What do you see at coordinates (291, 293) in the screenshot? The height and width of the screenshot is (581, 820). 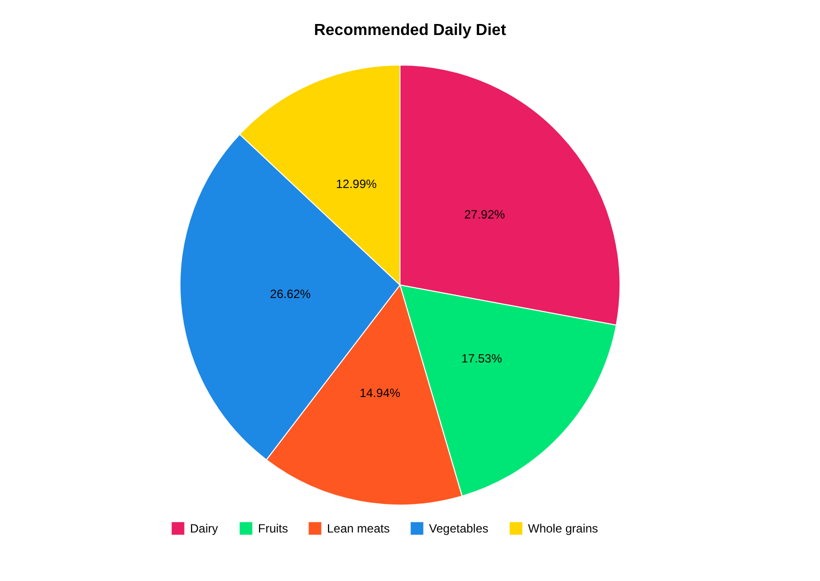 I see `data-label: 26.62%` at bounding box center [291, 293].